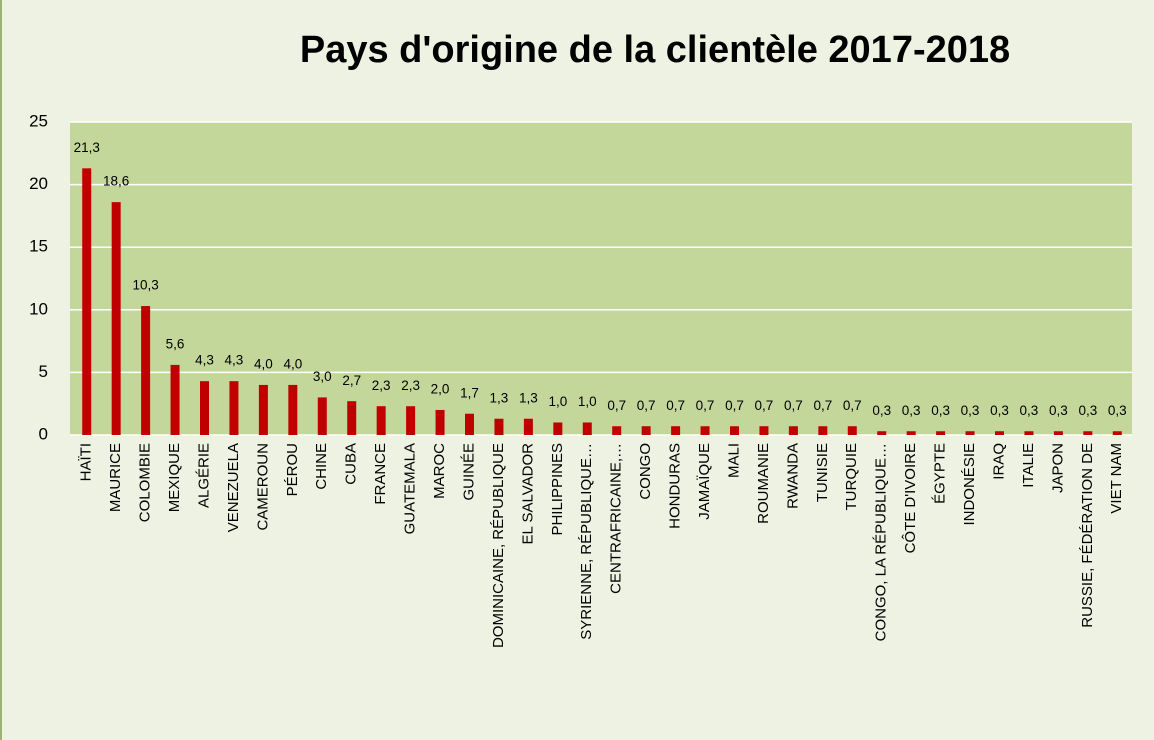 This screenshot has height=740, width=1154. I want to click on x-tick-label: HONDURAS, so click(675, 486).